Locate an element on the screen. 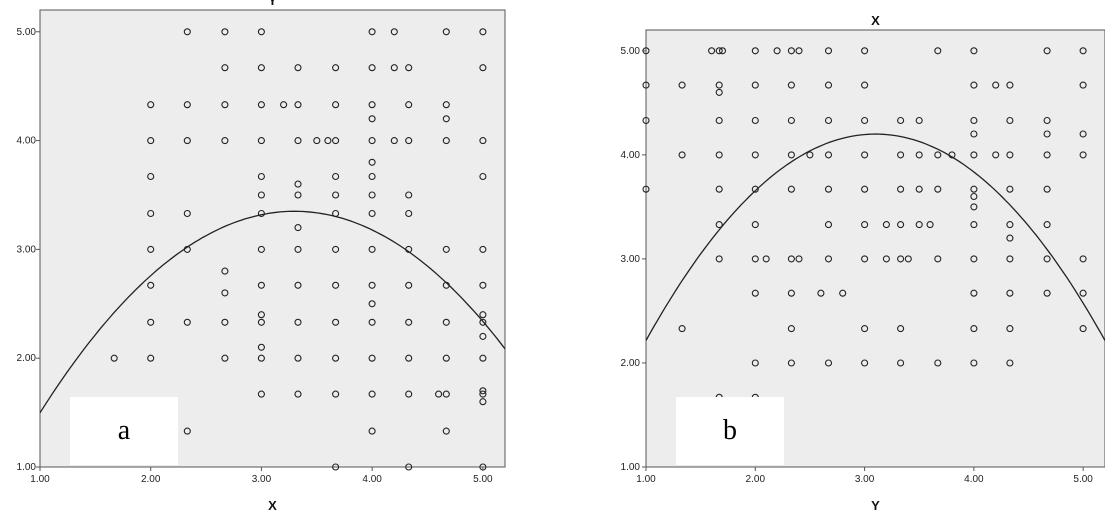 The image size is (1105, 514). y-tick-label: 5.00 is located at coordinates (631, 51).